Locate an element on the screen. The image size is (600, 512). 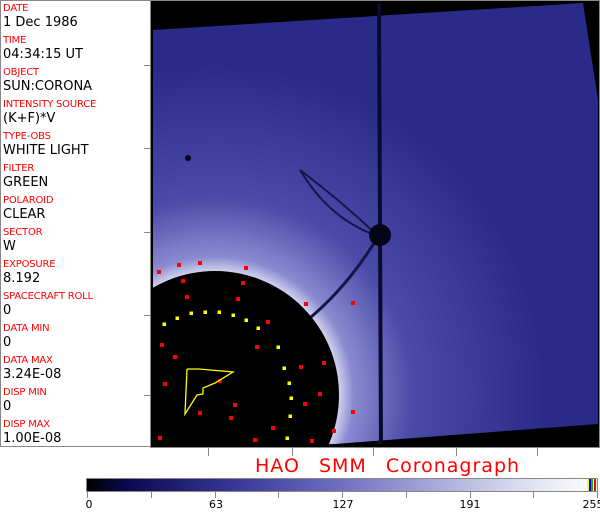
field-value: 3.24E-08 is located at coordinates (32, 374).